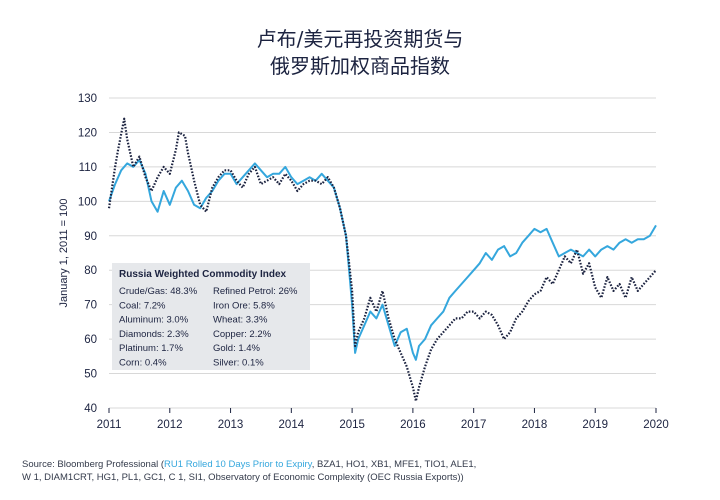  Describe the element at coordinates (360, 53) in the screenshot. I see `chart-title: 卢布/美元再投资期货与 俄罗斯加权商品指数` at that location.